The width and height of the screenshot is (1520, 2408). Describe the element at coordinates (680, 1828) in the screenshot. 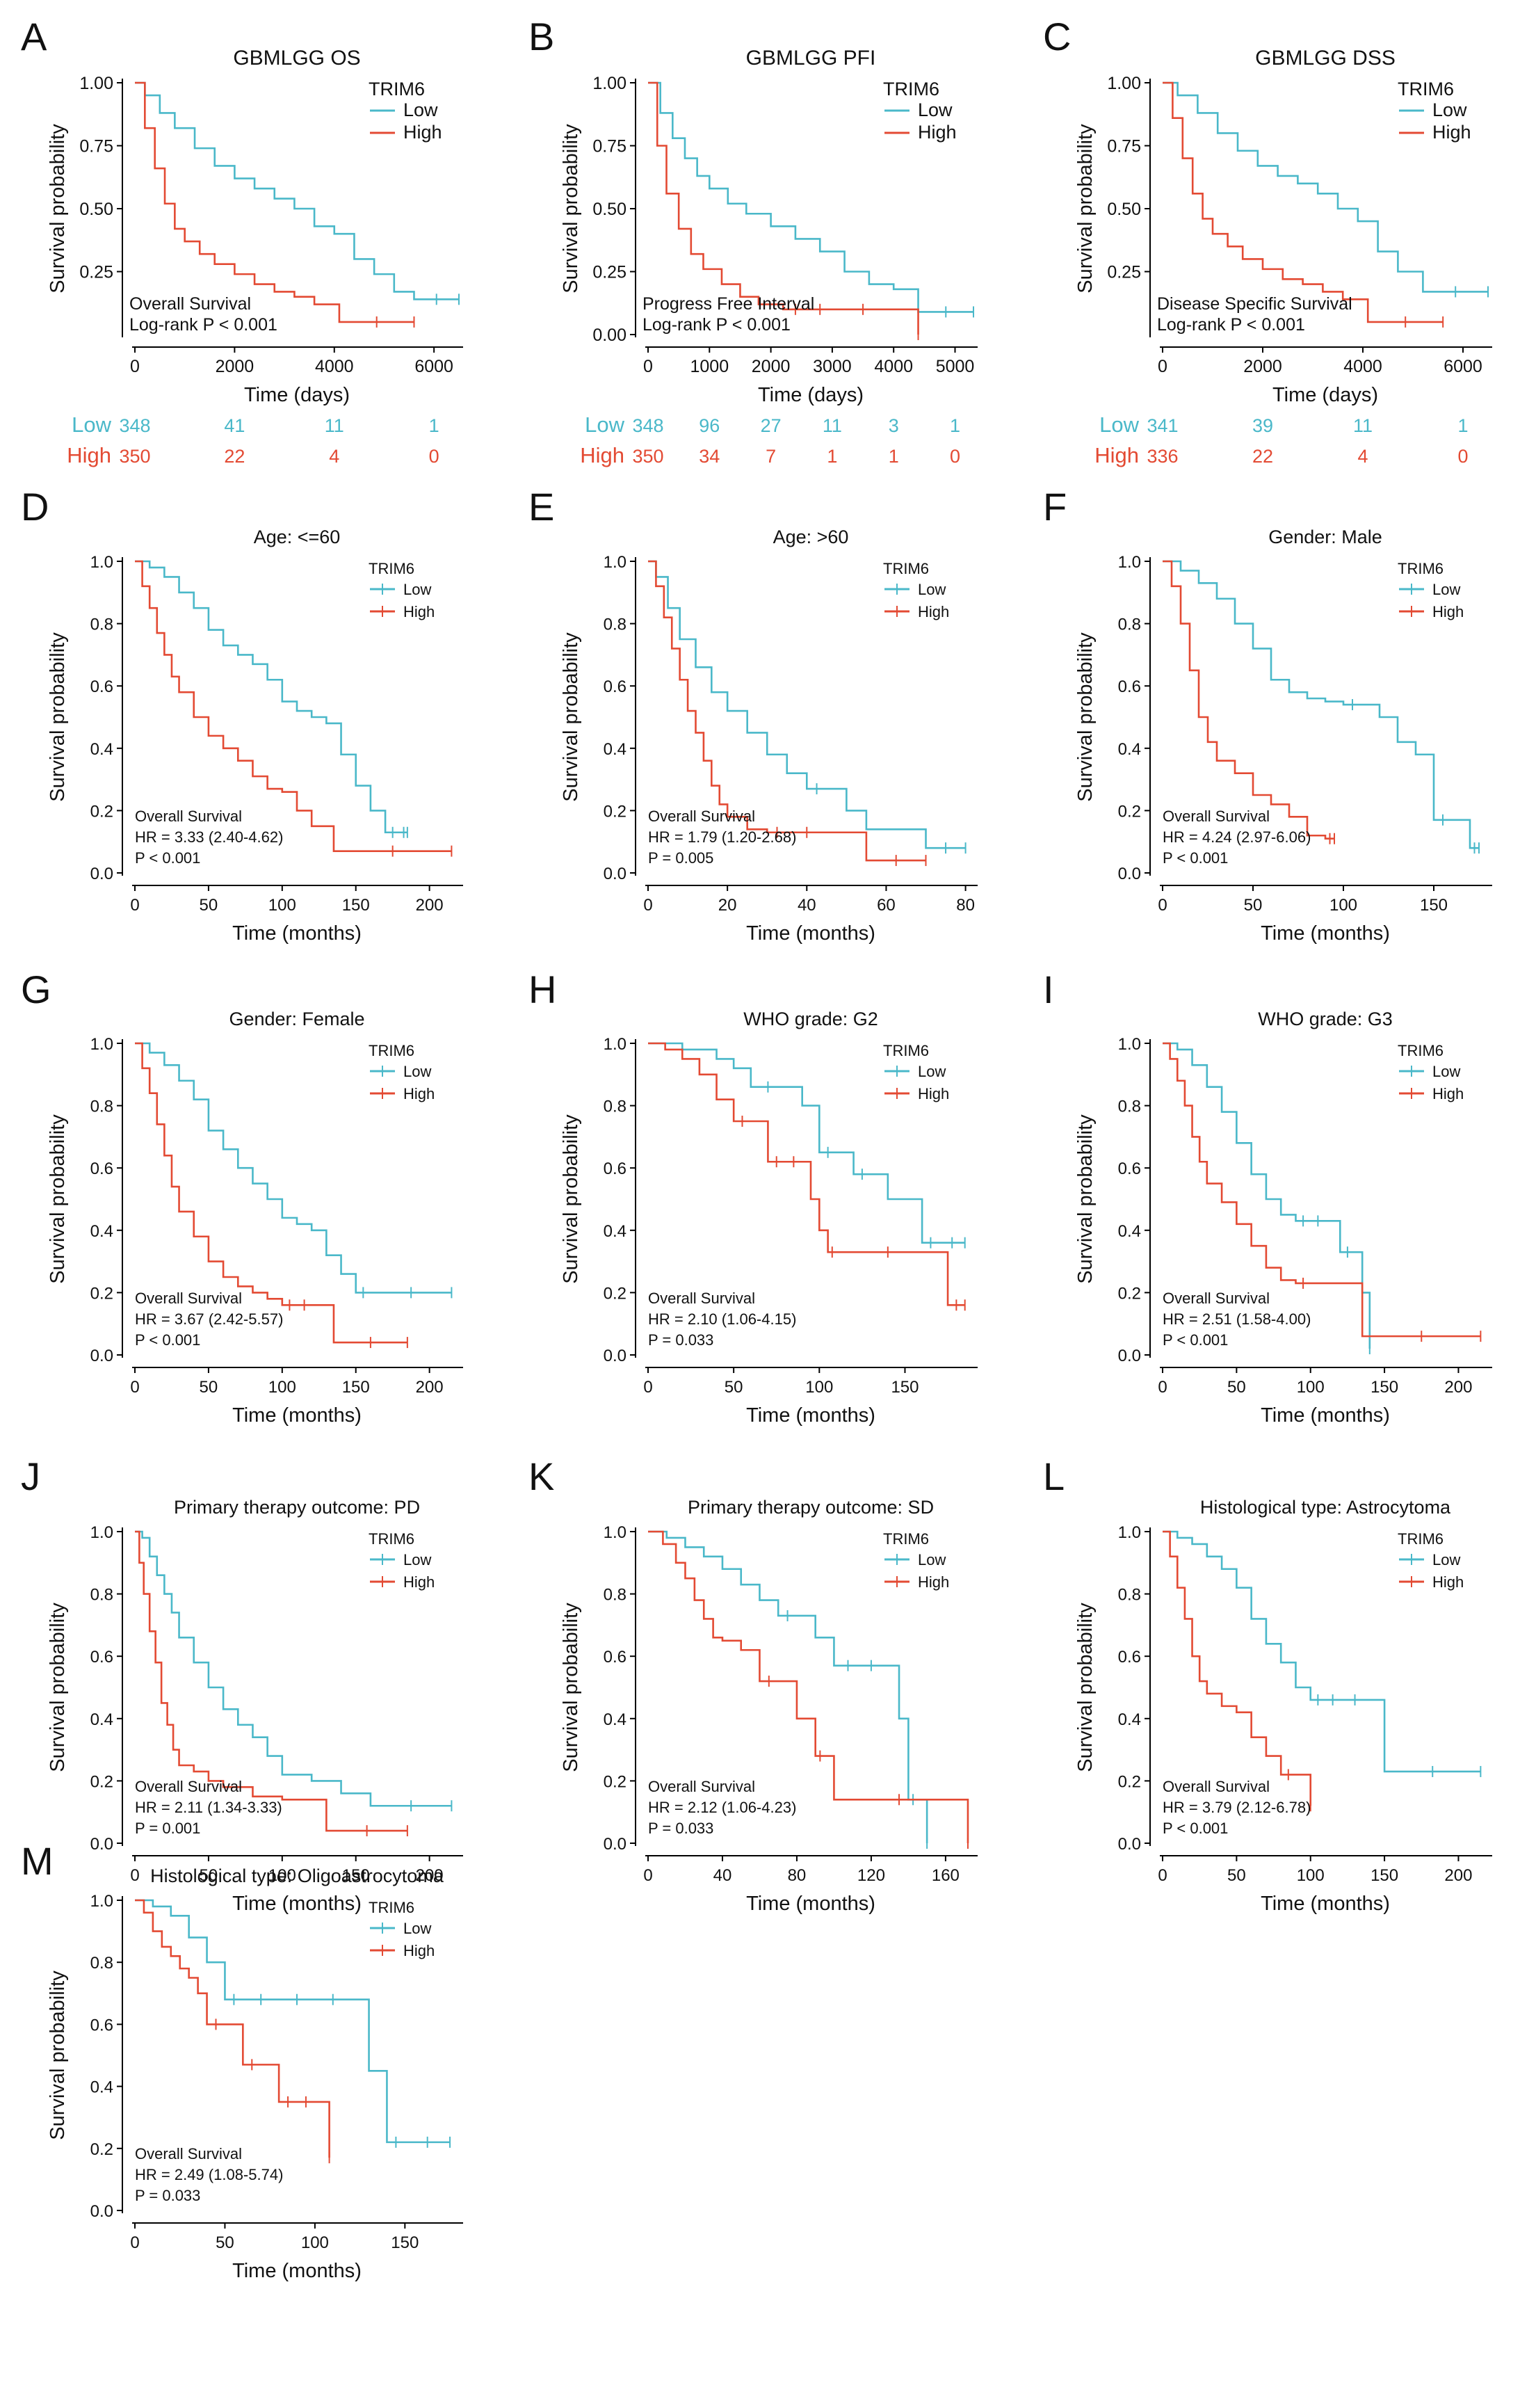

I see `annotation: P = 0.033` at that location.